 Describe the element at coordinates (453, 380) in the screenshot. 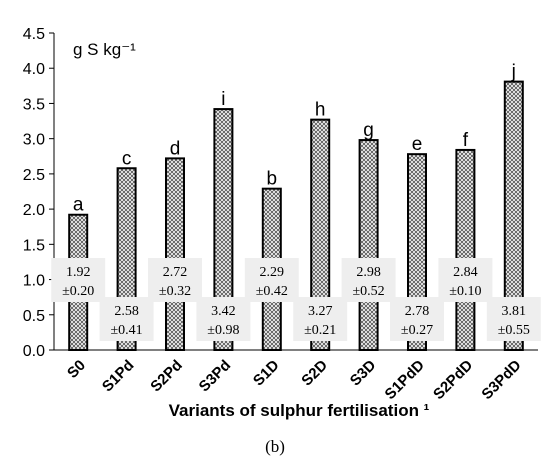

I see `x-tick-label: S2PdD` at that location.